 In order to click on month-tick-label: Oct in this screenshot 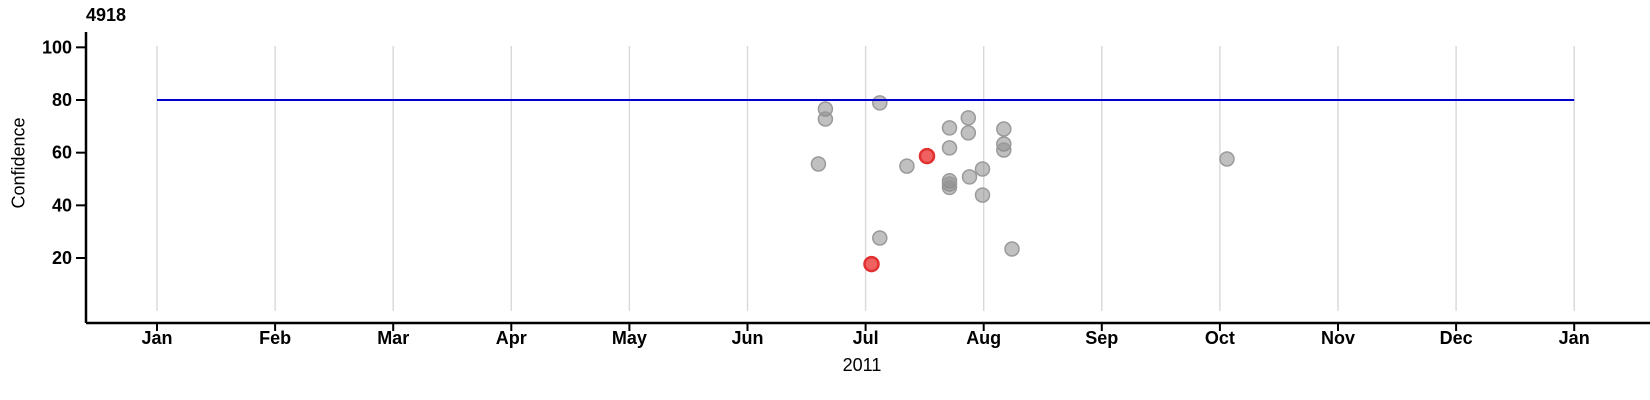, I will do `click(1220, 338)`.